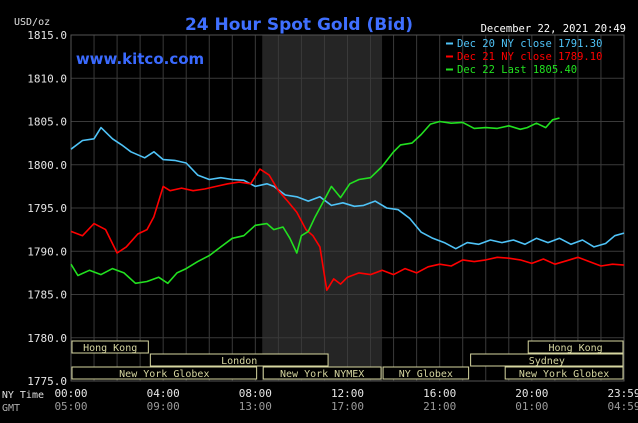 This screenshot has width=638, height=423. I want to click on session-label: Sydney, so click(547, 361).